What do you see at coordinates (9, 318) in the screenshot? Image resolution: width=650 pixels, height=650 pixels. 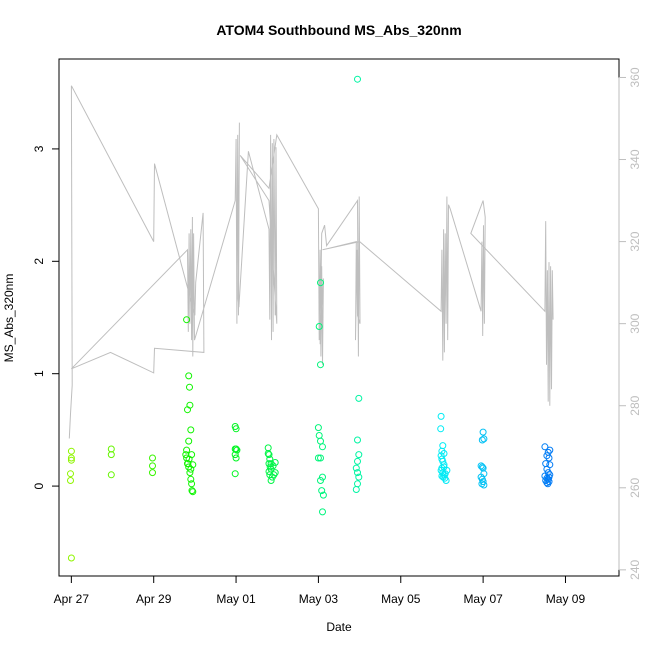 I see `y-axis-label: MS_Abs_320nm` at bounding box center [9, 318].